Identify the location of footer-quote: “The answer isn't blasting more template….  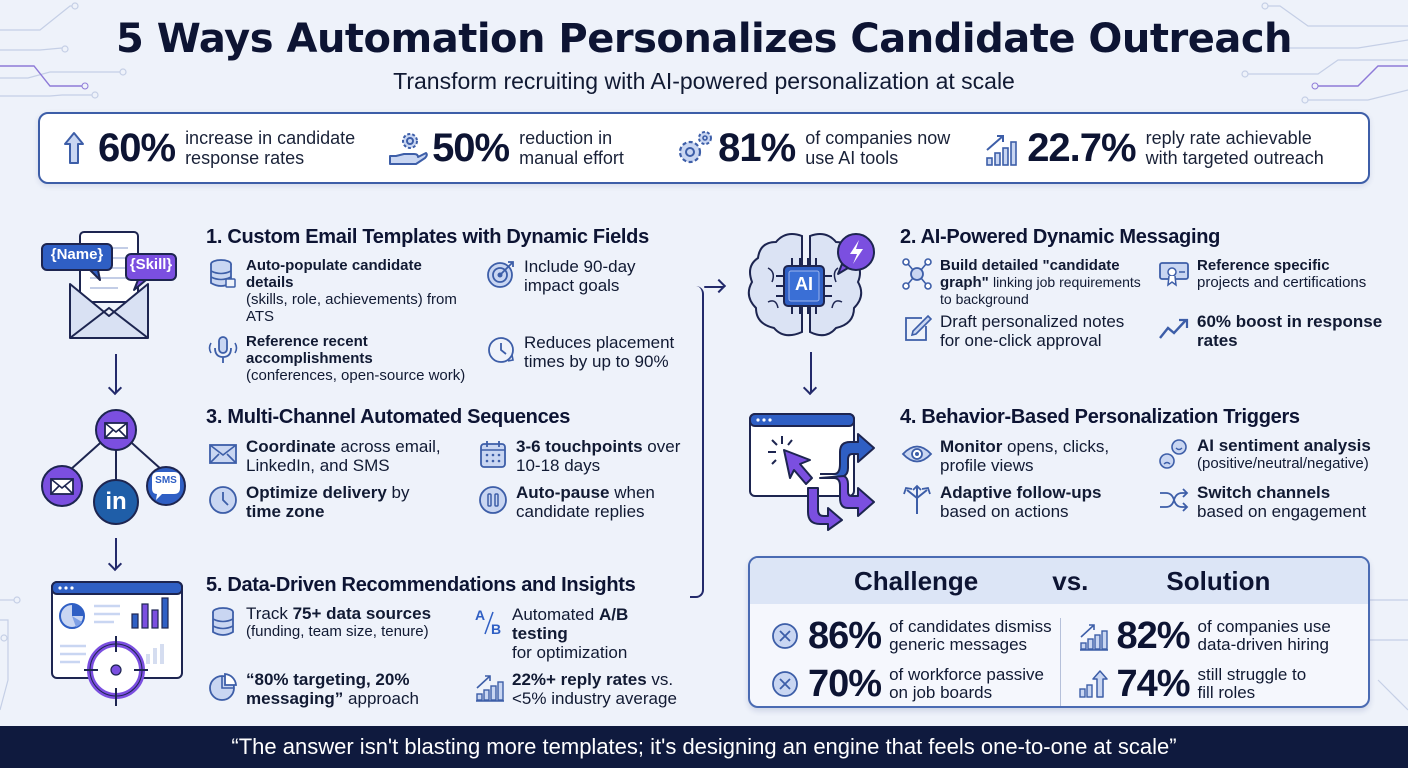
(704, 746).